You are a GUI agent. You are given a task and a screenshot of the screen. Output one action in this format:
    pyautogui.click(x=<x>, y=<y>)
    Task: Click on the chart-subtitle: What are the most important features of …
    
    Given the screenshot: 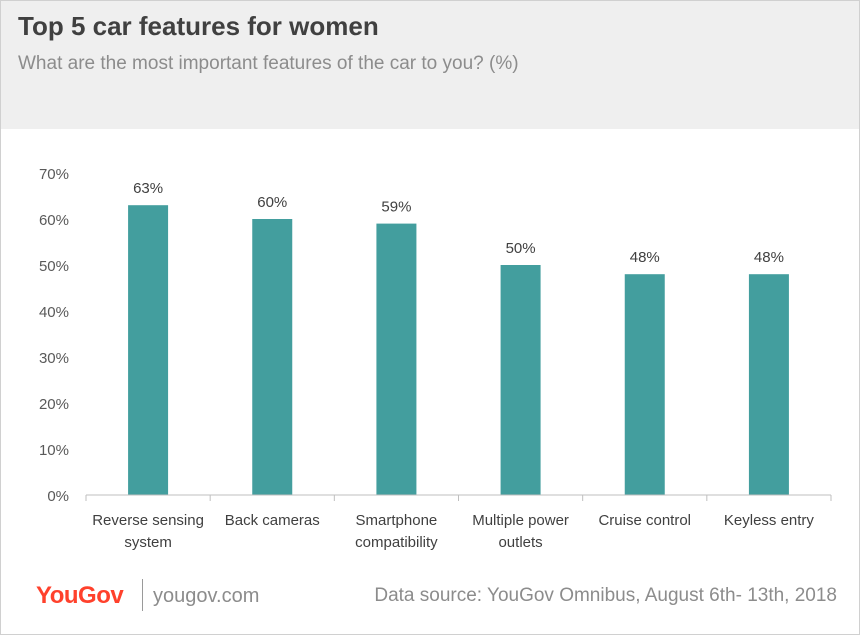 What is the action you would take?
    pyautogui.click(x=268, y=63)
    